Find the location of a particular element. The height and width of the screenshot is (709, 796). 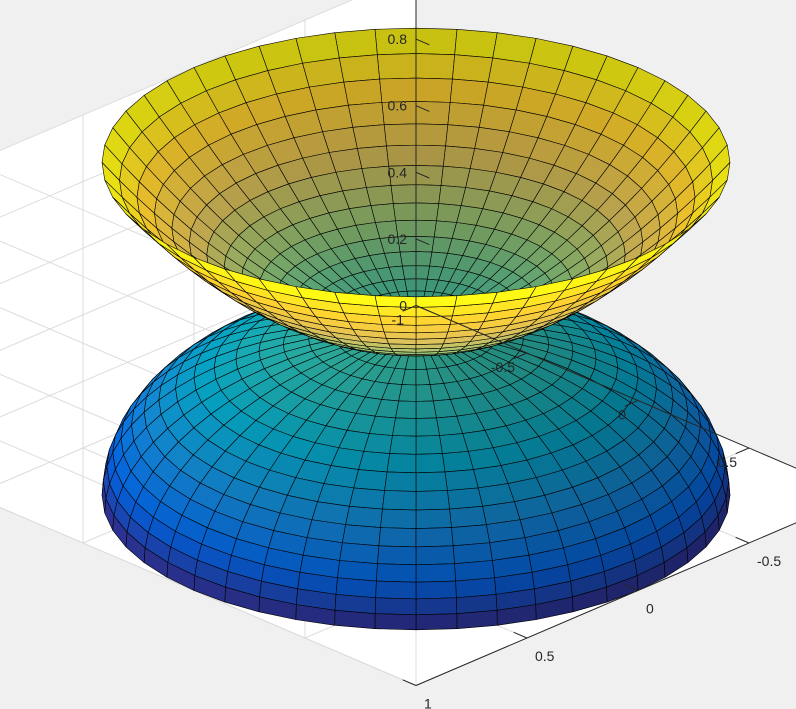

z-tick-label: 0.8 is located at coordinates (398, 39).